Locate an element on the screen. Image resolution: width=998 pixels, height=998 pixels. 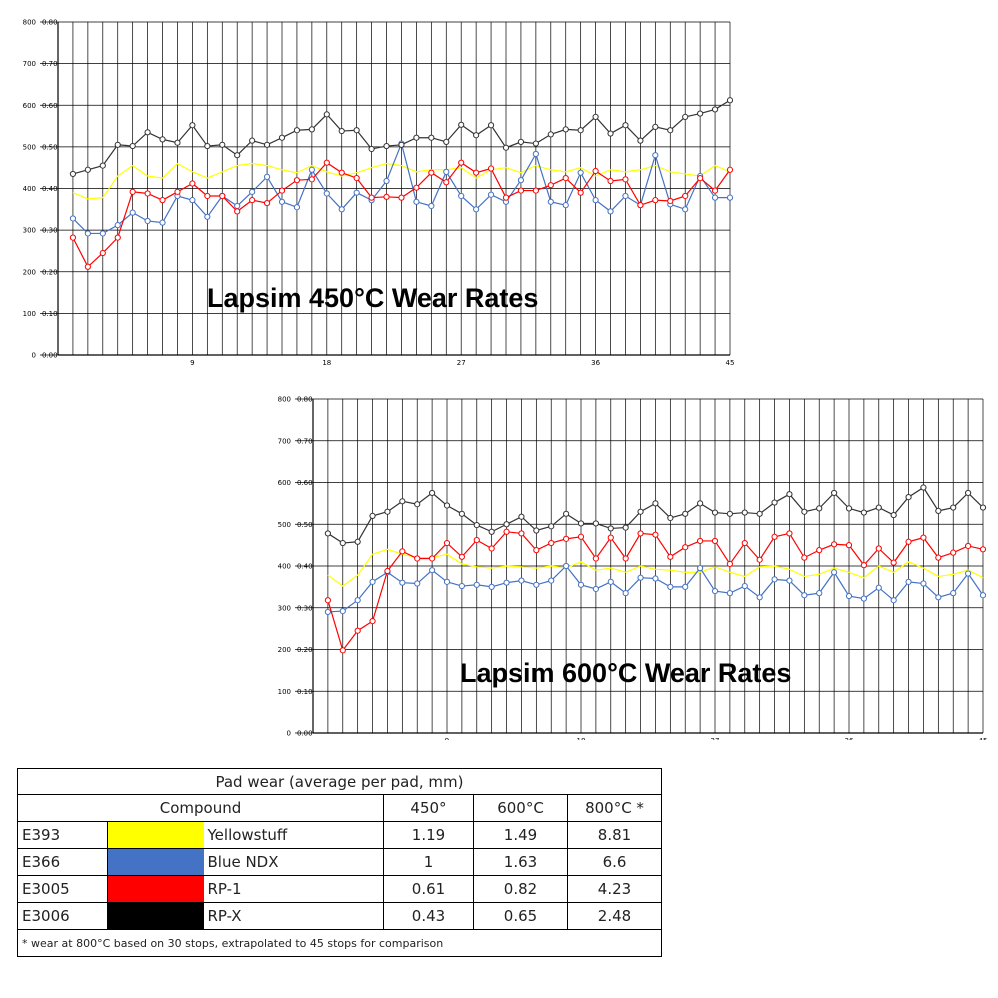
chart-450-ytick-inner: 0.60 is located at coordinates (50, 106).